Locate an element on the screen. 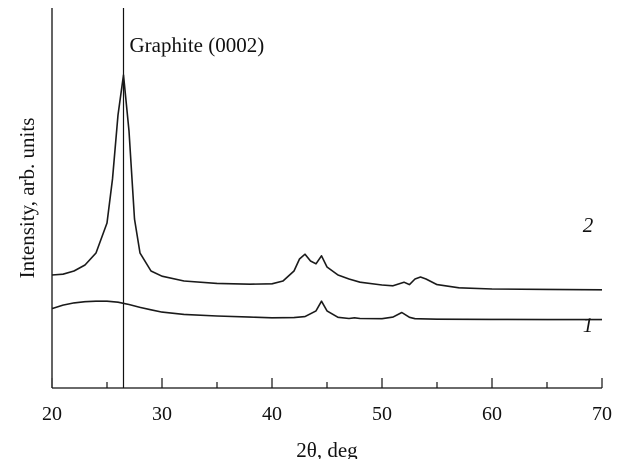 The width and height of the screenshot is (621, 459). graphite-annotation: Graphite (0002) is located at coordinates (197, 45).